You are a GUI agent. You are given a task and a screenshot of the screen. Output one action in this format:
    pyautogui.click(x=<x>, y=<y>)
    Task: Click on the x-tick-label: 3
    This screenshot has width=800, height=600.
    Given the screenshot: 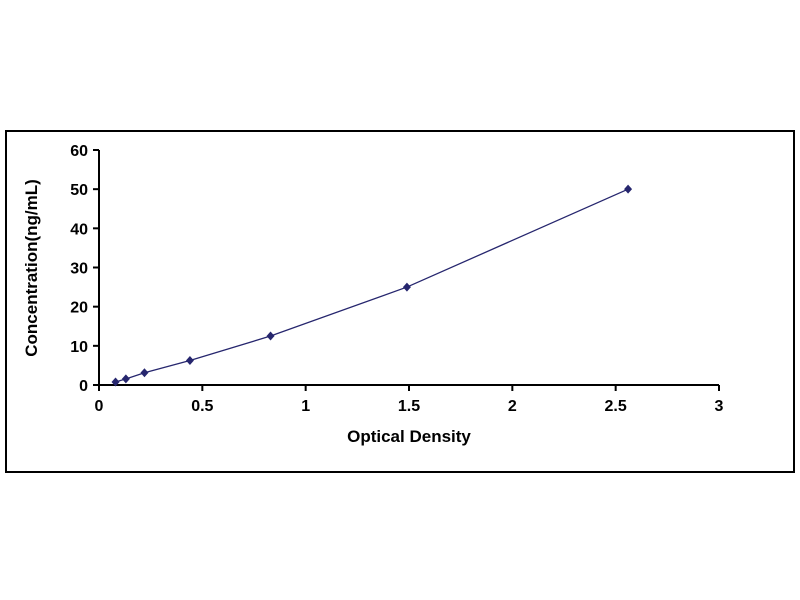 What is the action you would take?
    pyautogui.click(x=719, y=406)
    